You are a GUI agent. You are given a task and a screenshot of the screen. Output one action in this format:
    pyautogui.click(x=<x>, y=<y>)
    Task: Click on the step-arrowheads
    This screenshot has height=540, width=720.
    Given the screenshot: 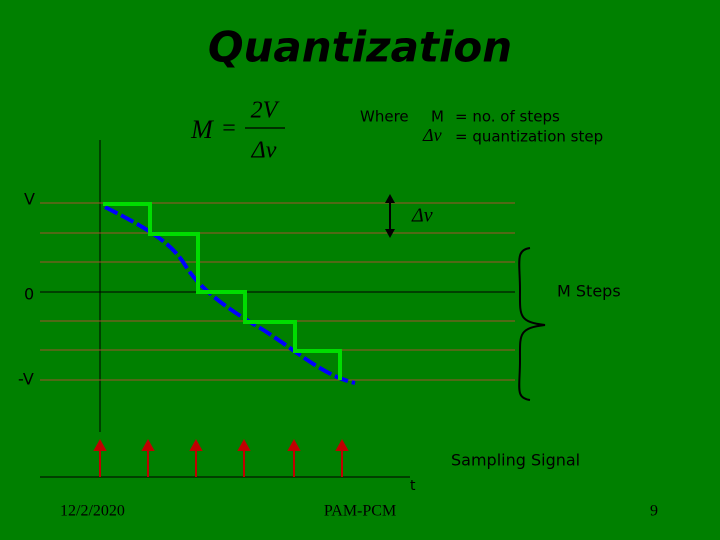 What is the action you would take?
    pyautogui.click(x=390, y=216)
    